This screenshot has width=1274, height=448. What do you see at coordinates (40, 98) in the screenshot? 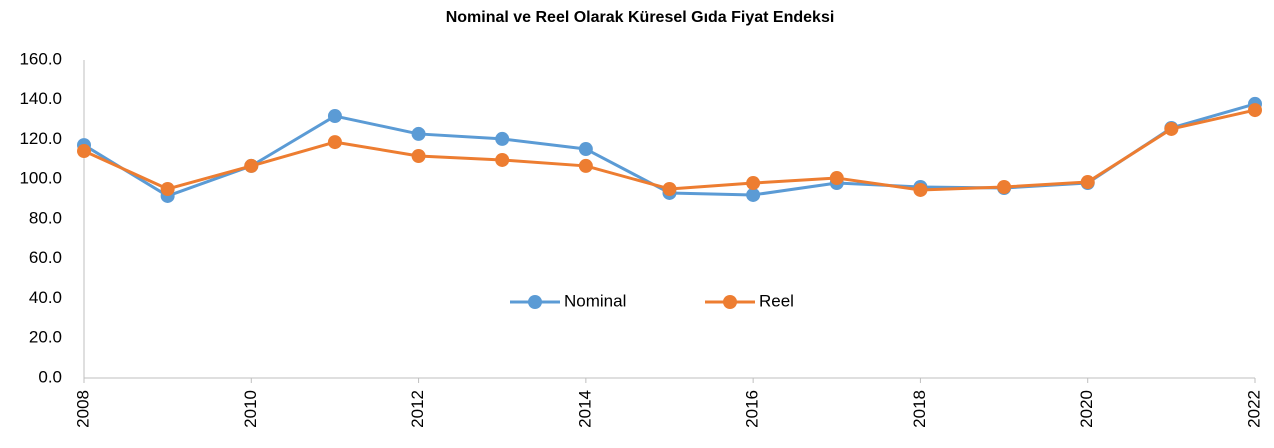
I see `y-tick-label: 140.0` at bounding box center [40, 98].